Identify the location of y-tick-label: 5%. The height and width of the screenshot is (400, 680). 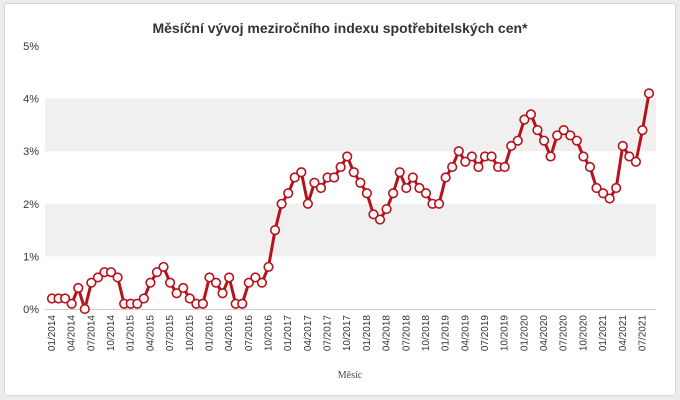
(31, 47).